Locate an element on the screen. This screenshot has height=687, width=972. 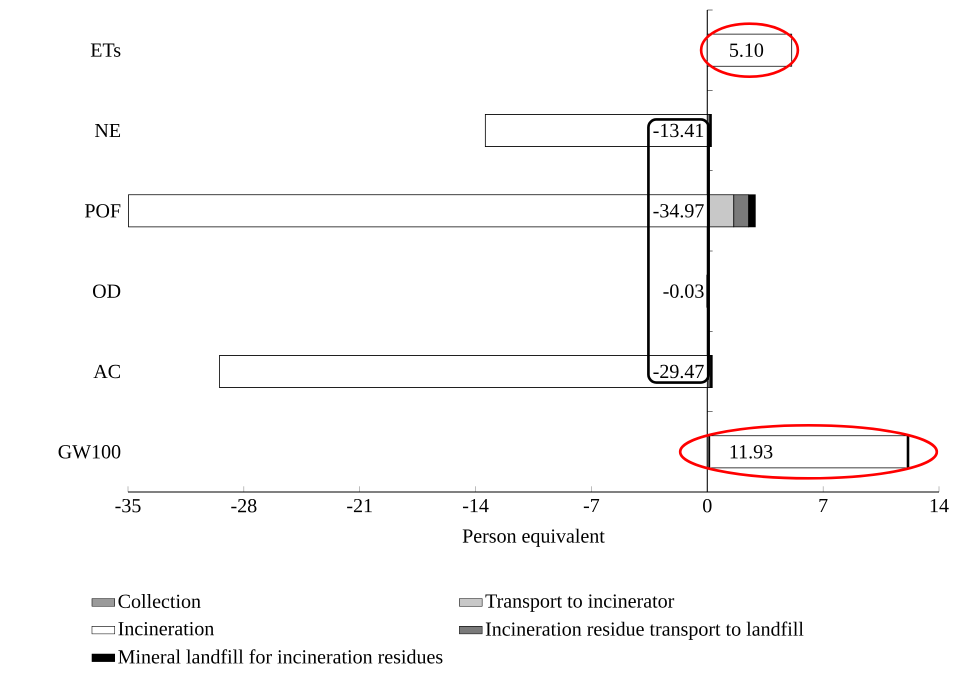
data-label: -13.41 is located at coordinates (678, 131).